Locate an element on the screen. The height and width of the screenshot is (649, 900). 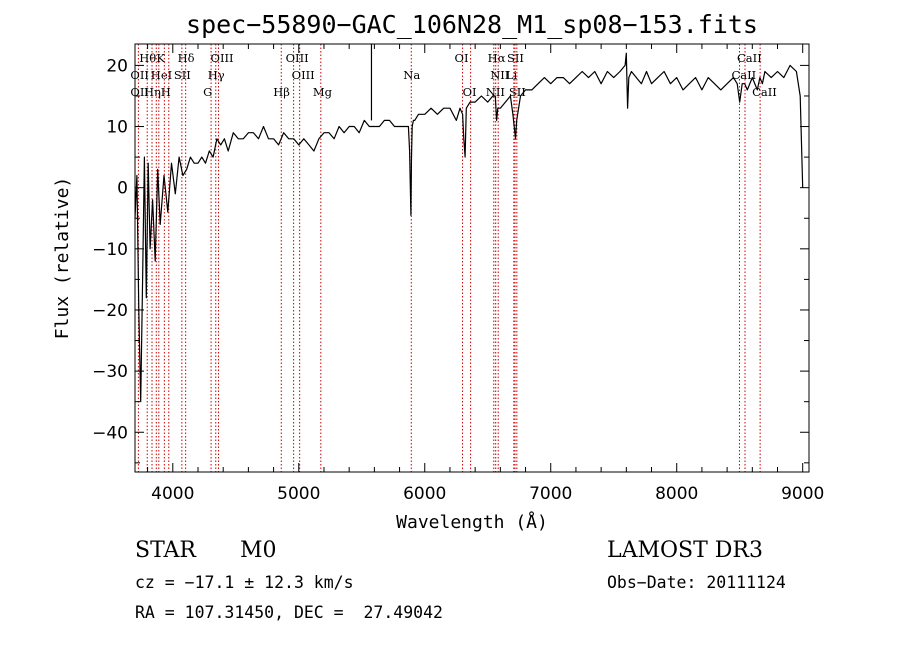
spectral-line-label: Hθ is located at coordinates (147, 58).